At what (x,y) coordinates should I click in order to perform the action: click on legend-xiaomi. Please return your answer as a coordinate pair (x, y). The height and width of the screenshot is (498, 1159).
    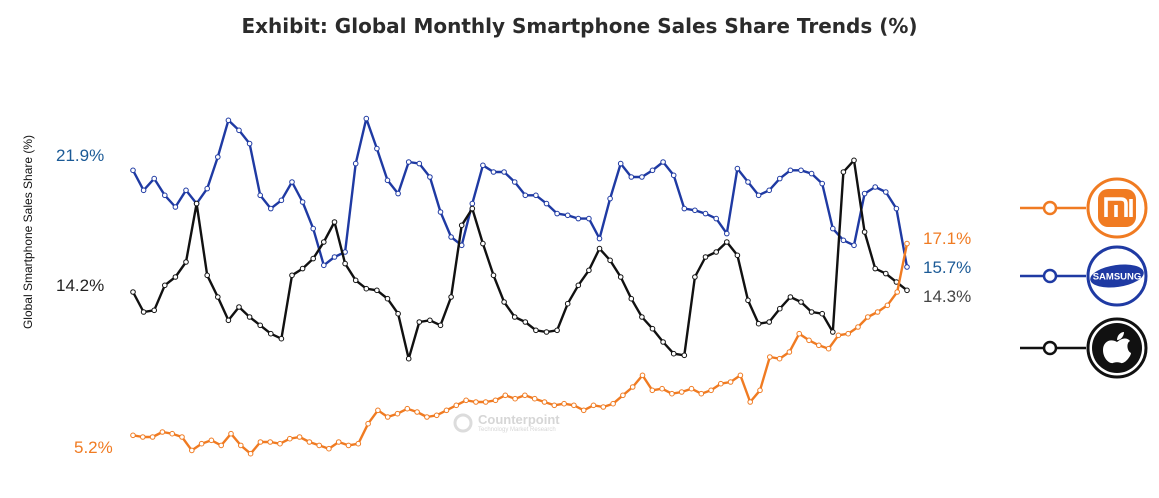
    Looking at the image, I should click on (1084, 208).